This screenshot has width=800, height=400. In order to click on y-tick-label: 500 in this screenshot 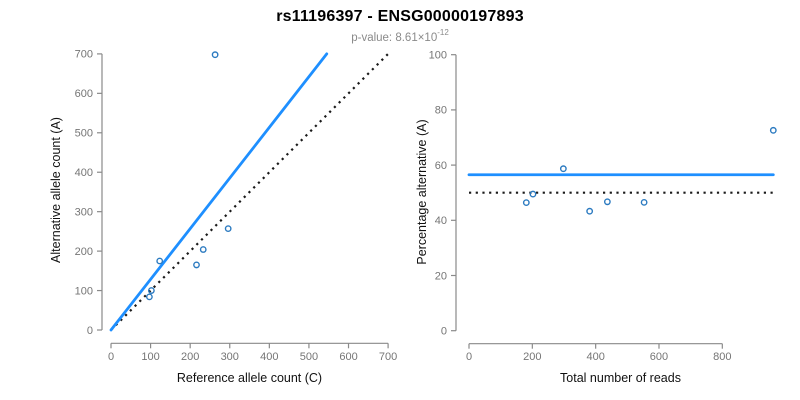, I will do `click(84, 134)`.